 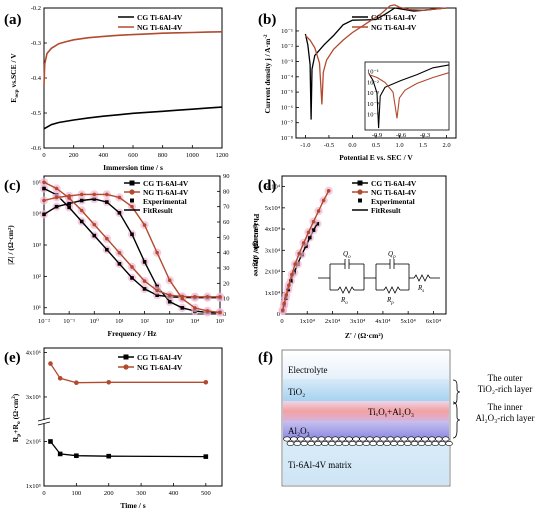 What do you see at coordinates (132, 505) in the screenshot?
I see `panel-e-xlabel: Time / s` at bounding box center [132, 505].